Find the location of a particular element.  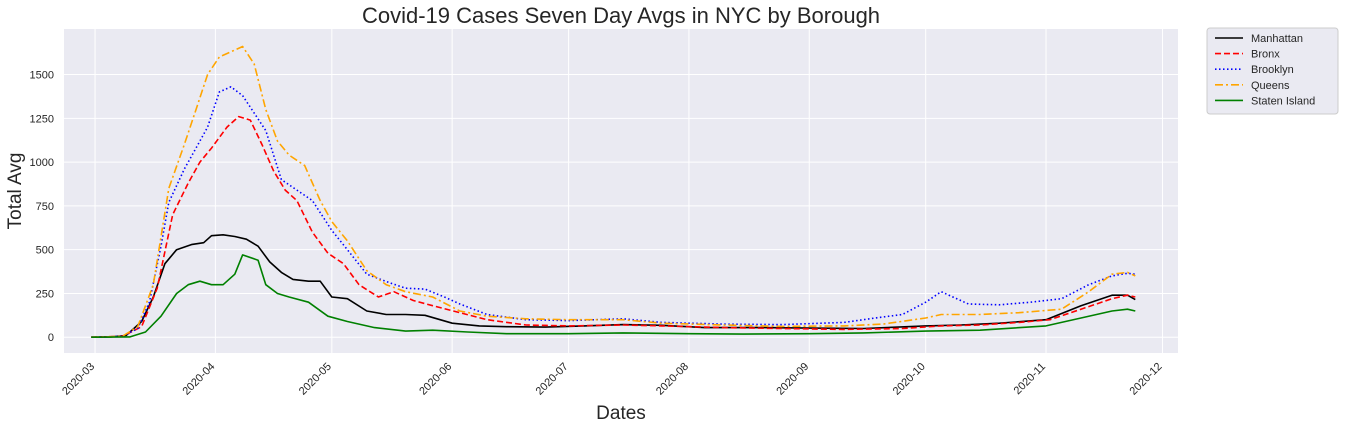

x-tick-label: 2020-03 is located at coordinates (78, 379).